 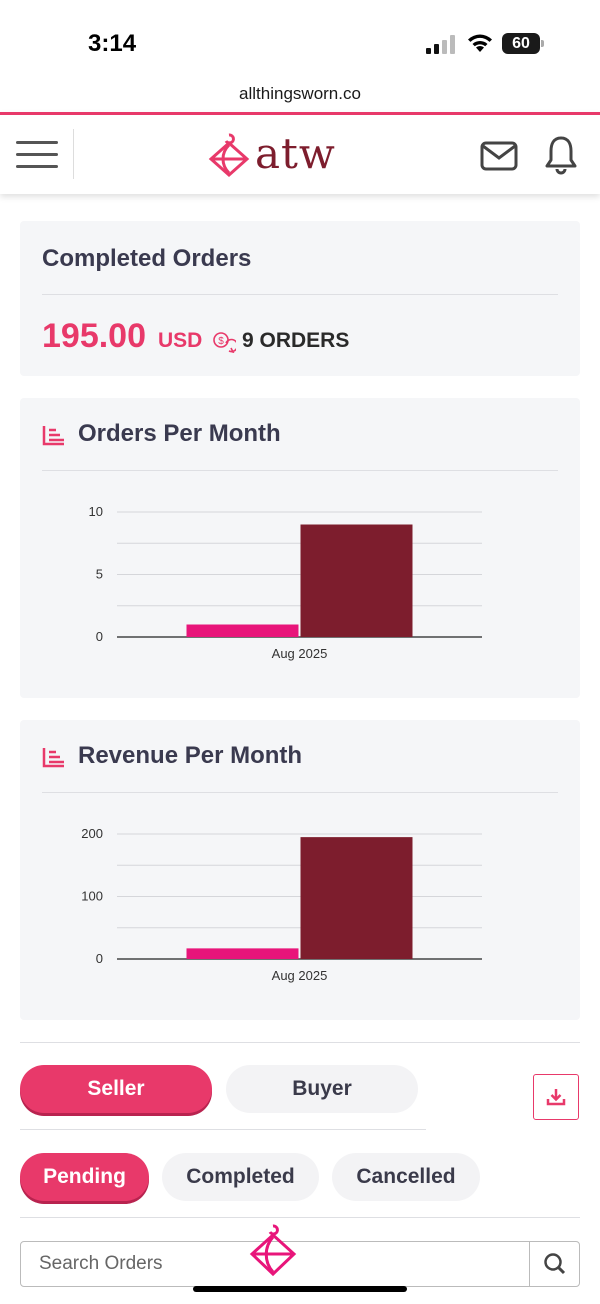 I want to click on wifi-icon, so click(x=480, y=43).